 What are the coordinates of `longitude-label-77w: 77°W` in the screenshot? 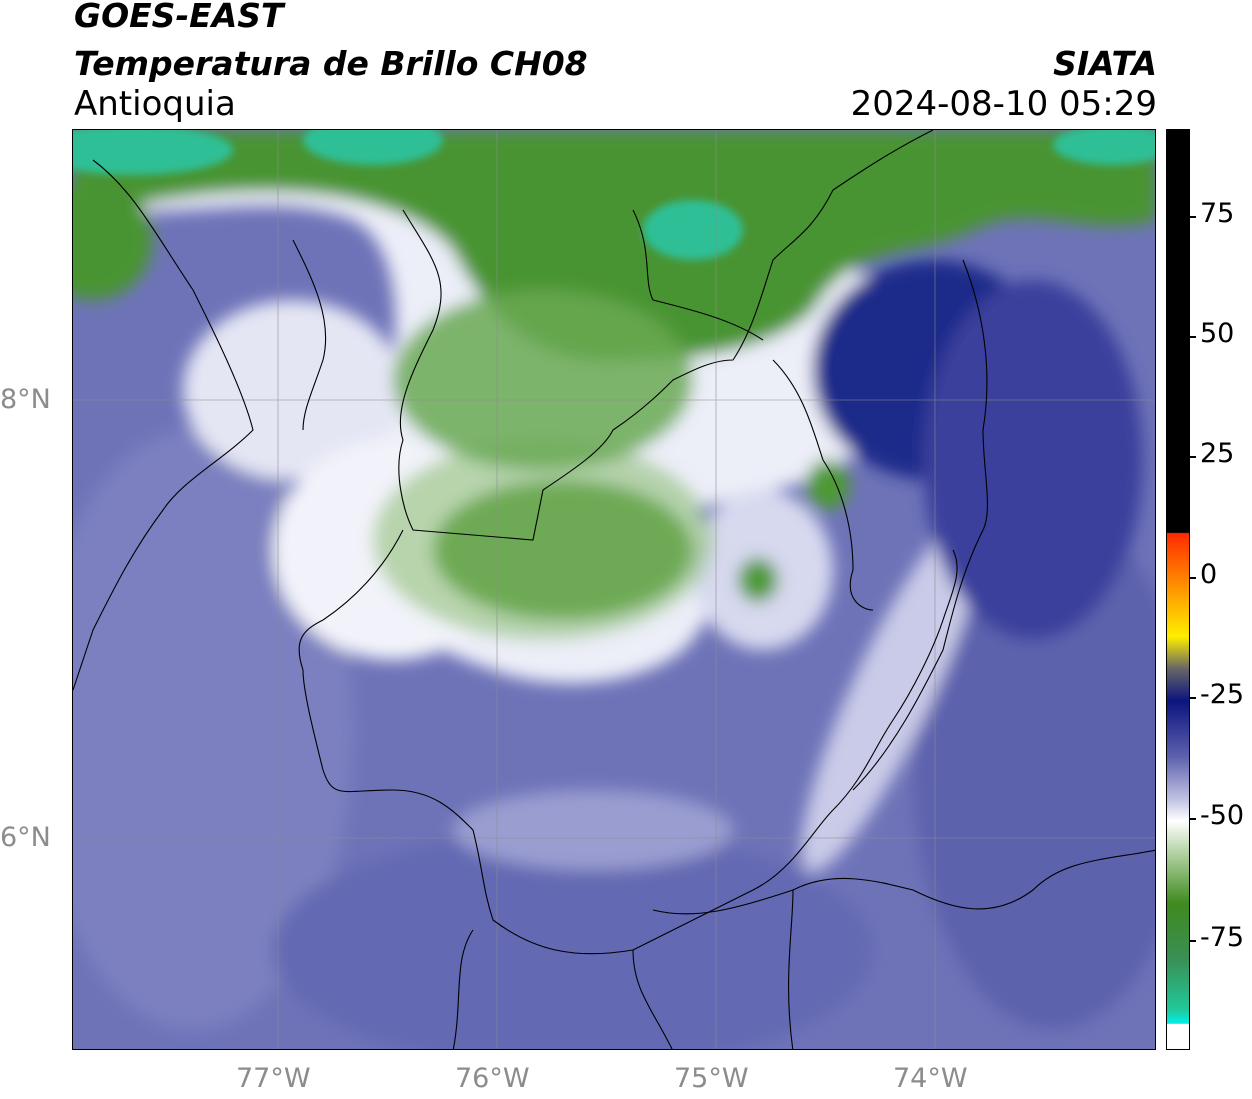 It's located at (273, 1078).